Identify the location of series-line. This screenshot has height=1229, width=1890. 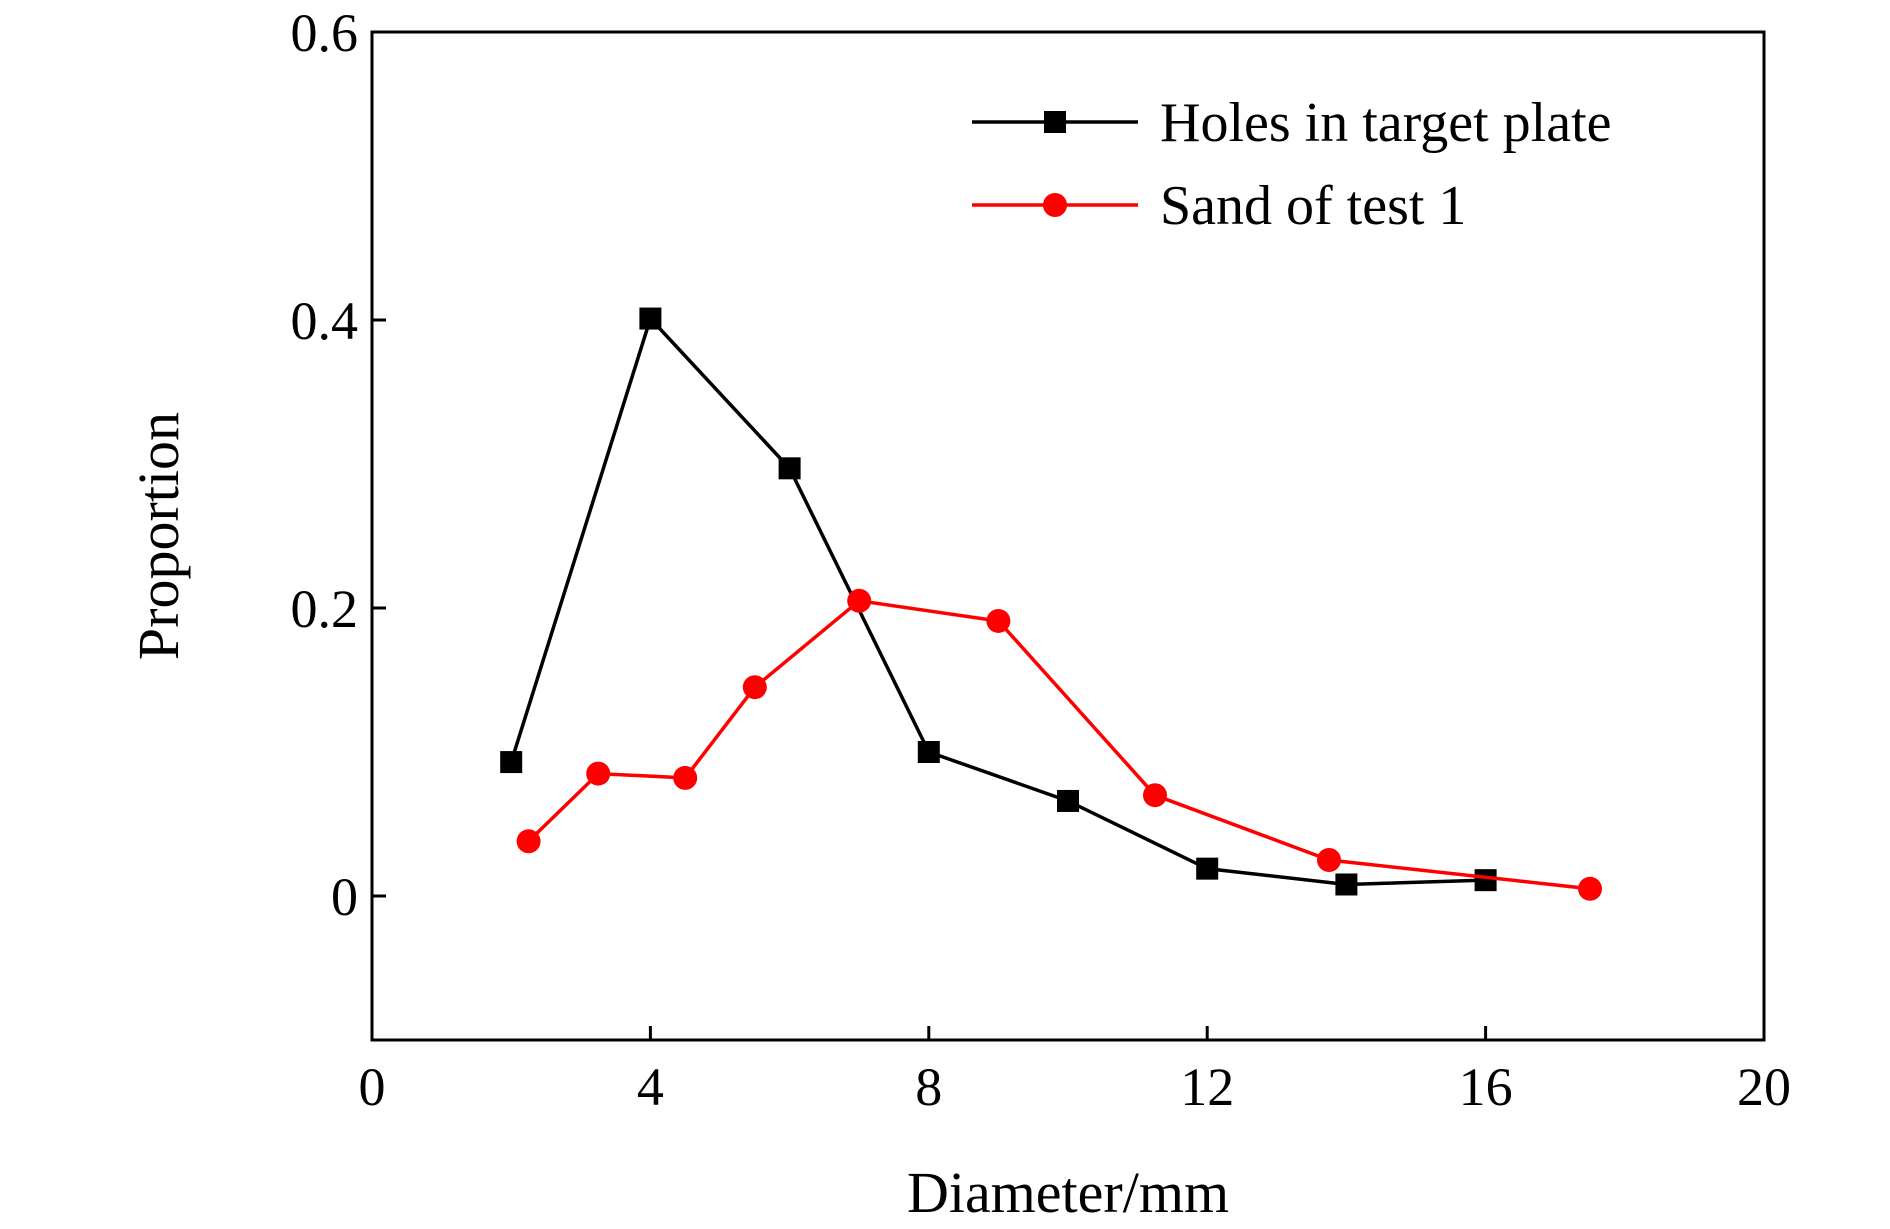
(1059, 744).